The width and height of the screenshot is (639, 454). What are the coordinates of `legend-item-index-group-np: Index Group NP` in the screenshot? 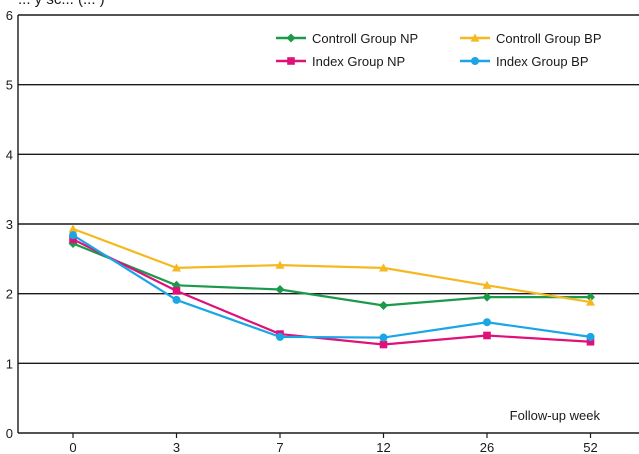 It's located at (340, 61).